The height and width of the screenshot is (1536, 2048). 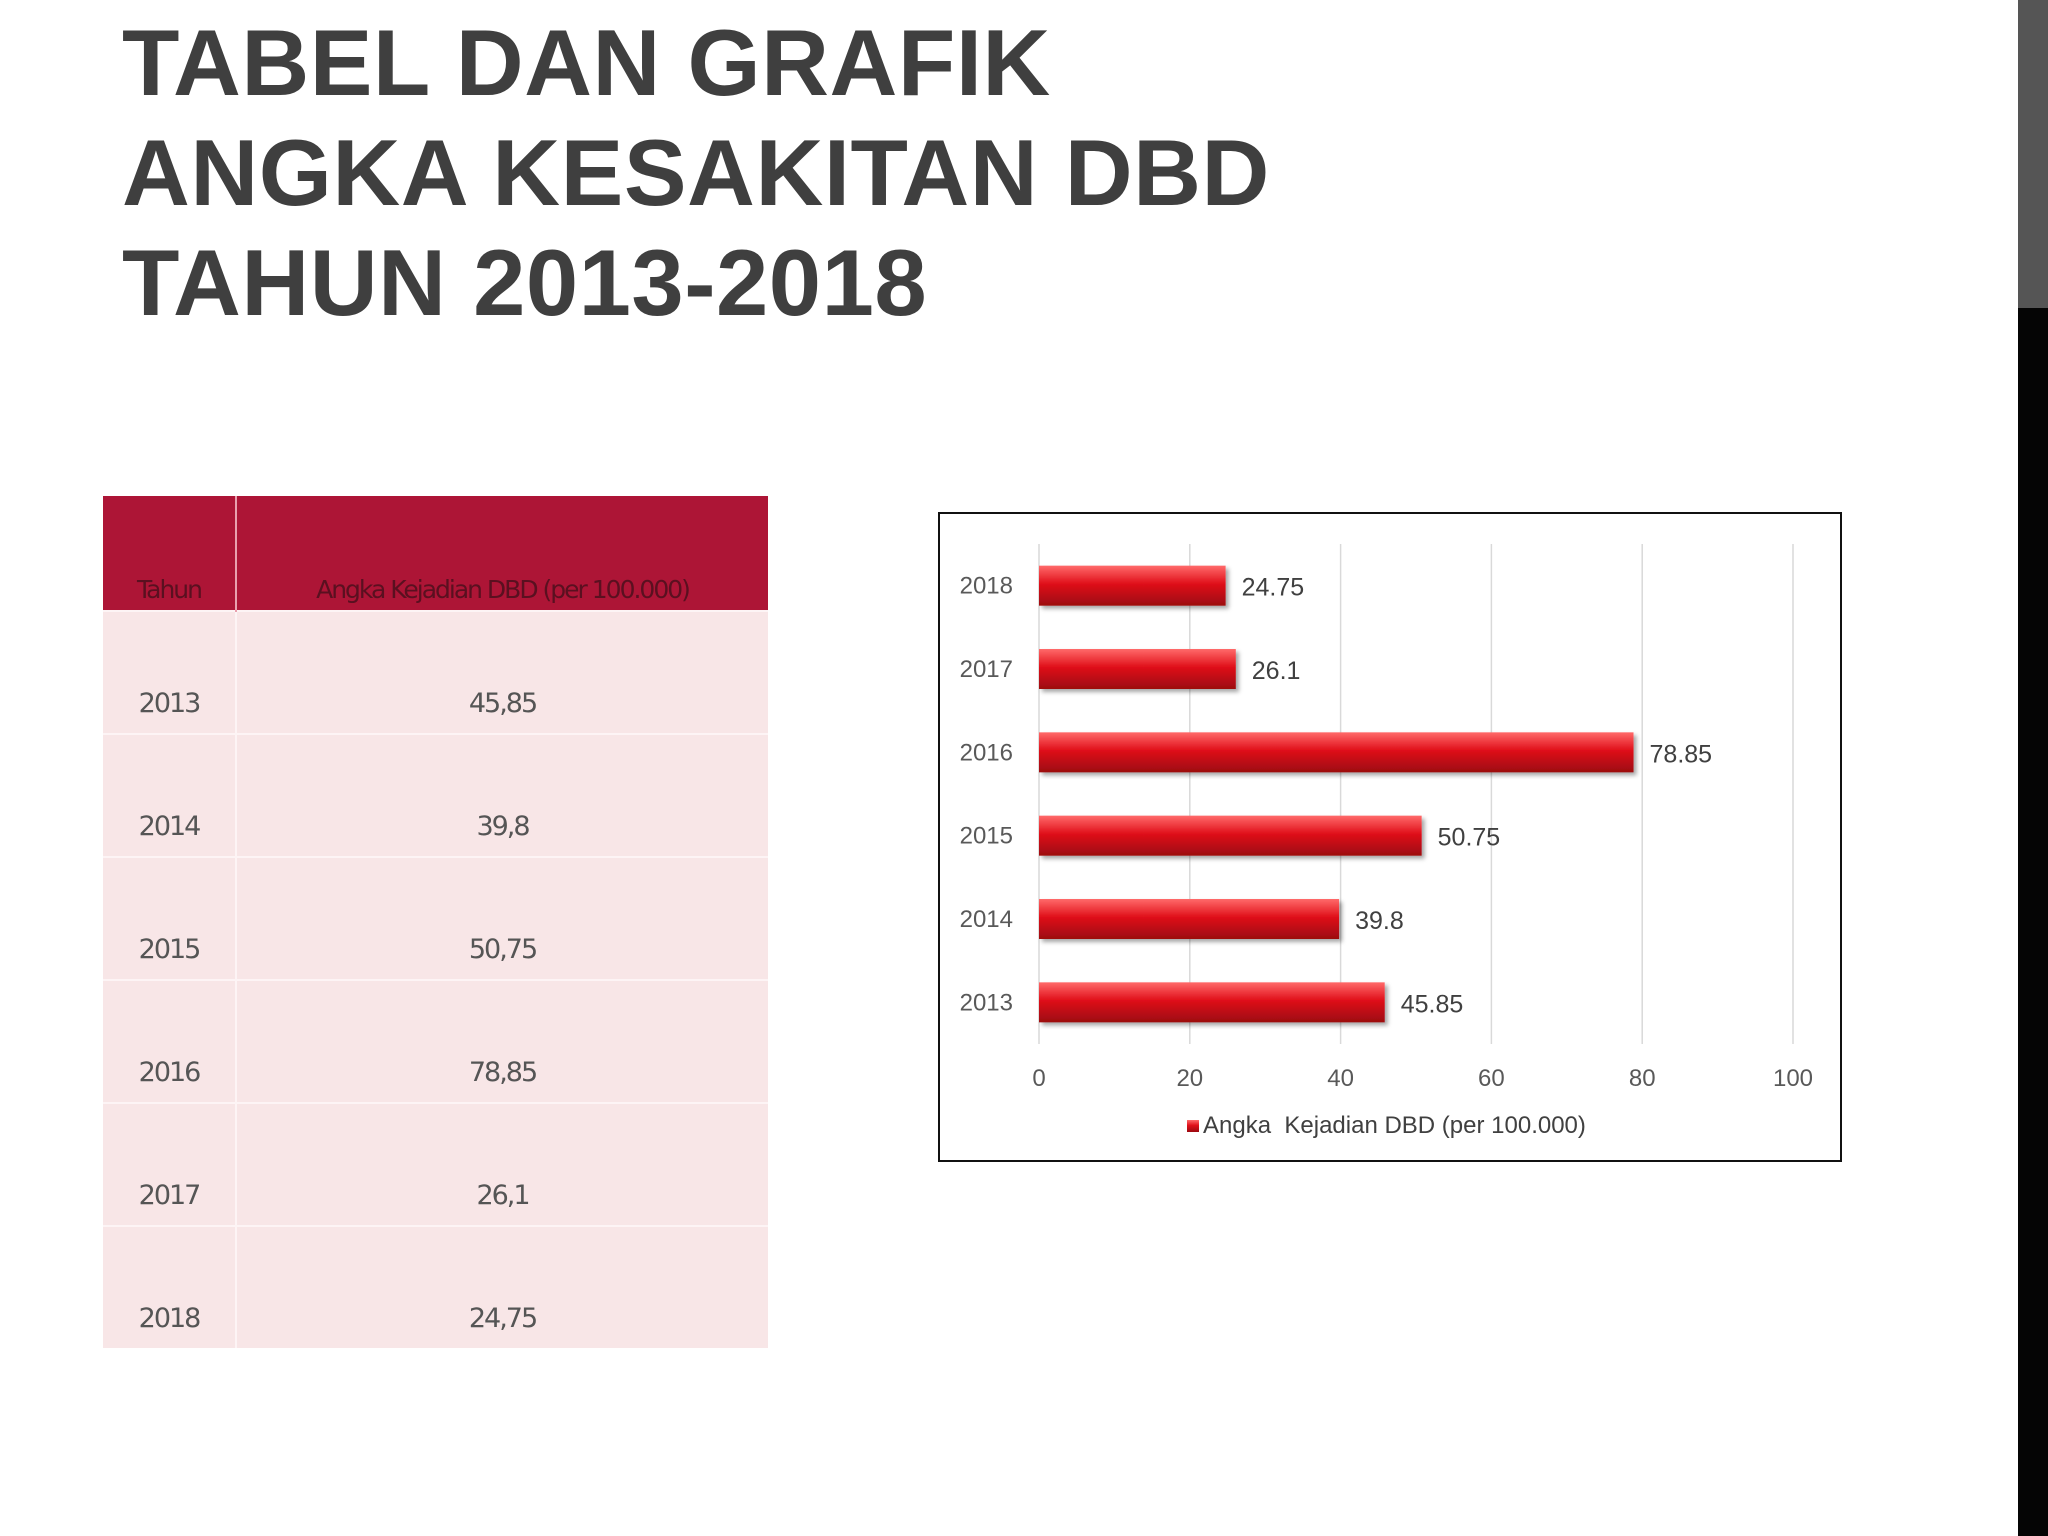 What do you see at coordinates (1273, 588) in the screenshot?
I see `data-label: 24.75` at bounding box center [1273, 588].